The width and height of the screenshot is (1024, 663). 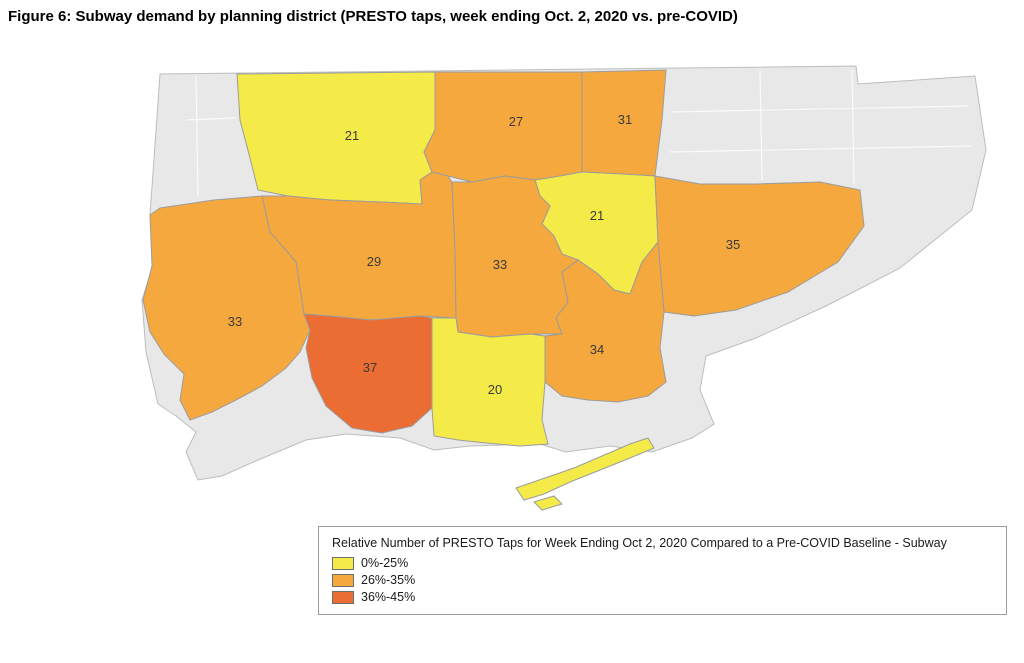 What do you see at coordinates (336, 138) in the screenshot?
I see `district-21-northwest` at bounding box center [336, 138].